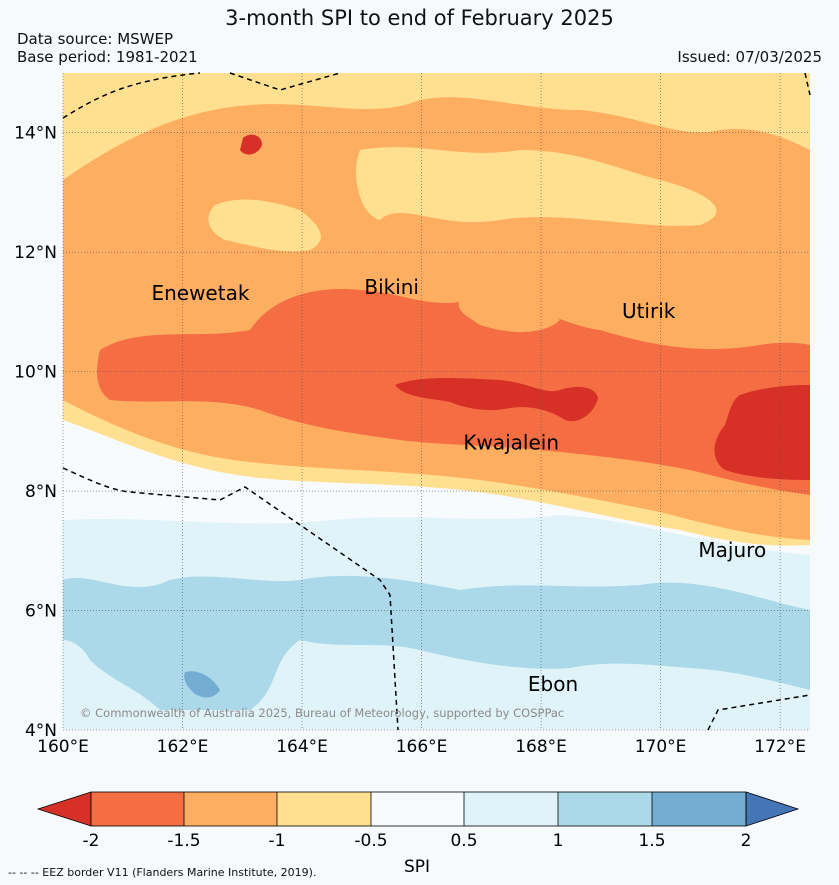  Describe the element at coordinates (661, 747) in the screenshot. I see `longitude-tick-label: 170°E` at that location.